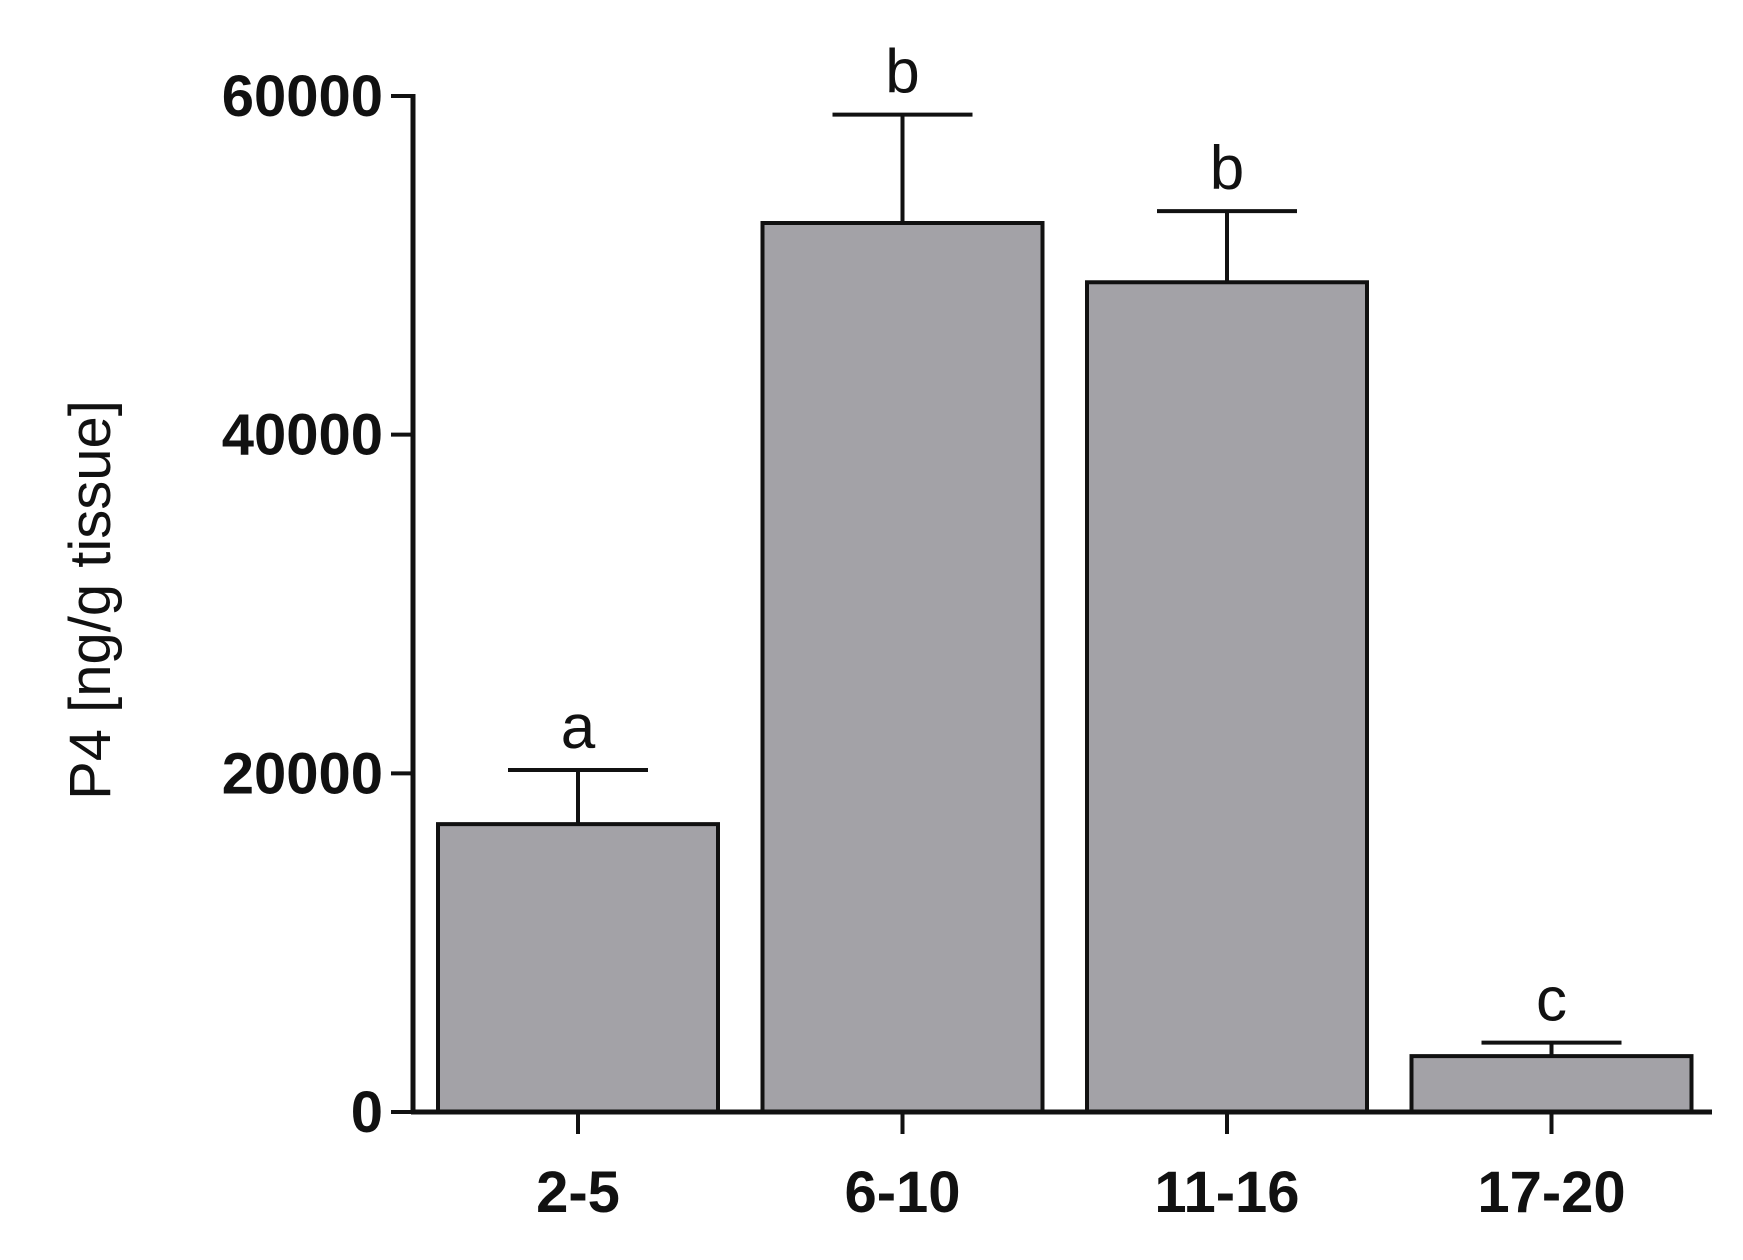  I want to click on significance-label-17-20: c, so click(1551, 1000).